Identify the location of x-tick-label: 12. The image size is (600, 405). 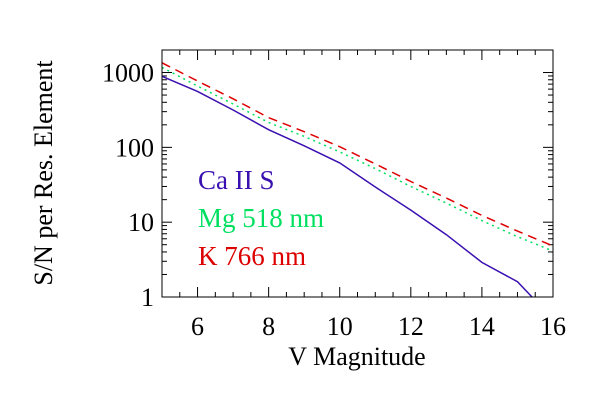
(411, 326).